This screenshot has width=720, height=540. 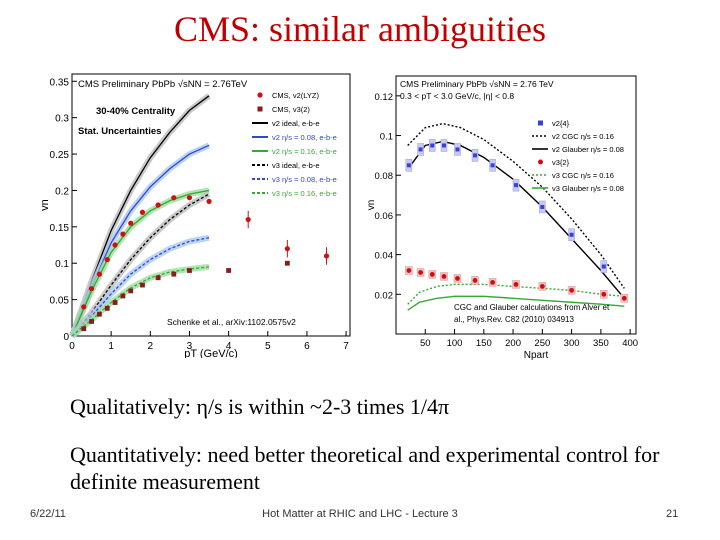 I want to click on footer-title: Hot Matter at RHIC and LHC - Lecture 3, so click(x=360, y=514).